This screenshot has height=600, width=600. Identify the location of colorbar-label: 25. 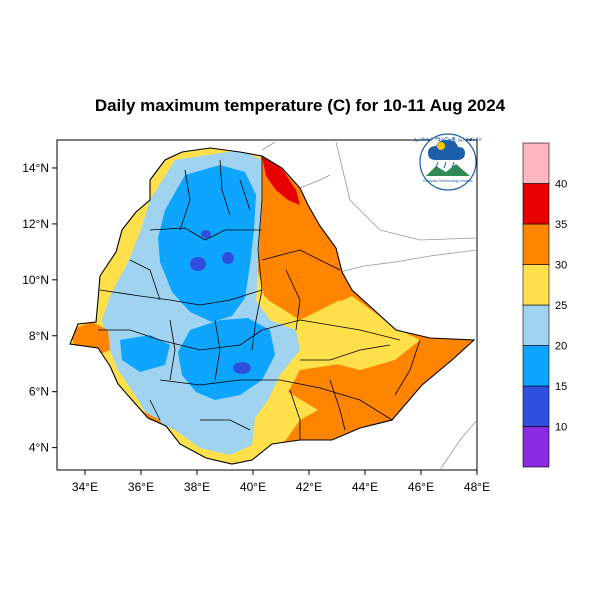
(561, 306).